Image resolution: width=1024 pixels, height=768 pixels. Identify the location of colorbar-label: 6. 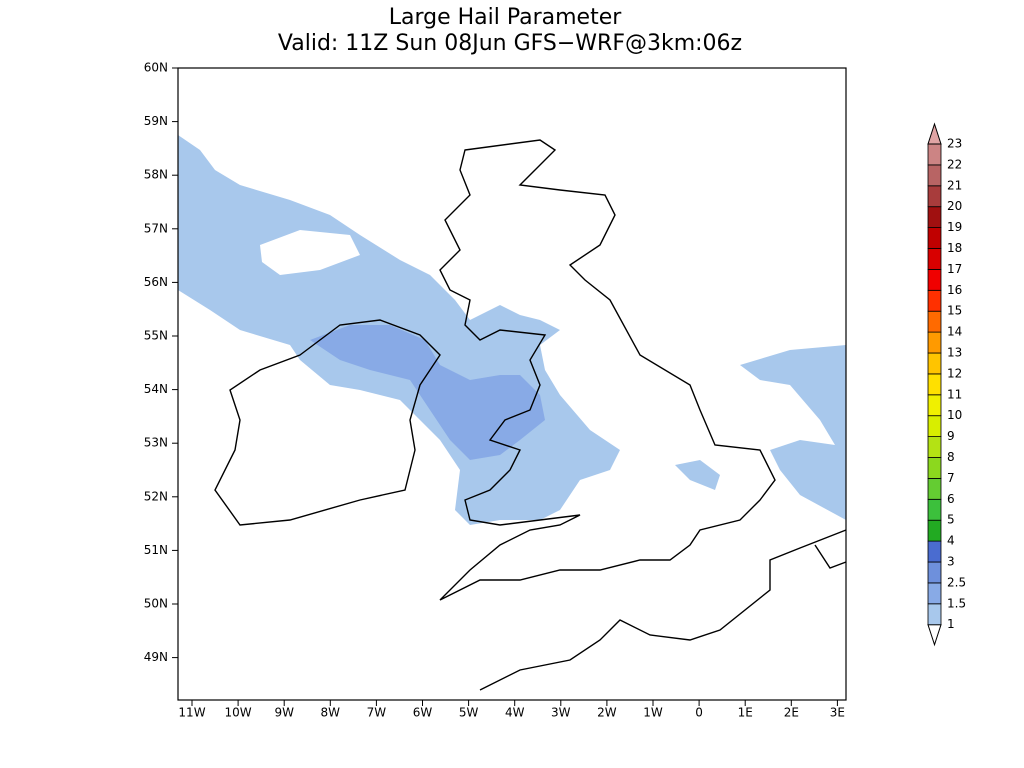
(951, 499).